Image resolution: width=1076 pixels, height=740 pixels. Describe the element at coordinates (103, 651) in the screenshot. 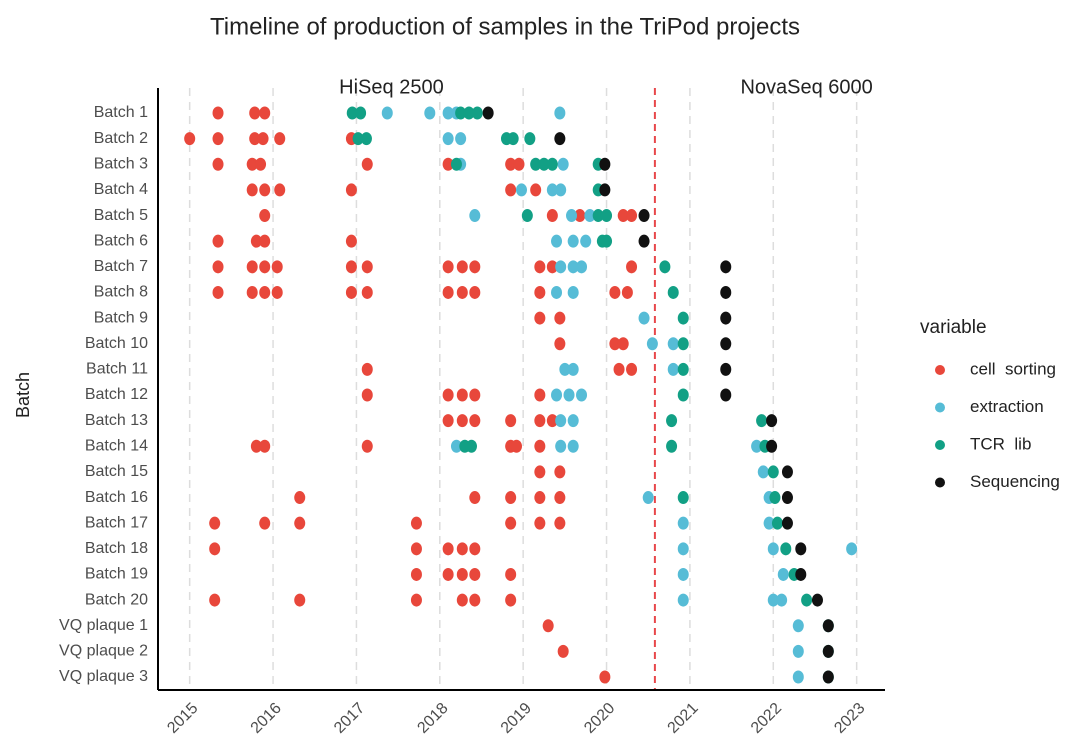

I see `y-tick-label: VQ plaque 2` at that location.